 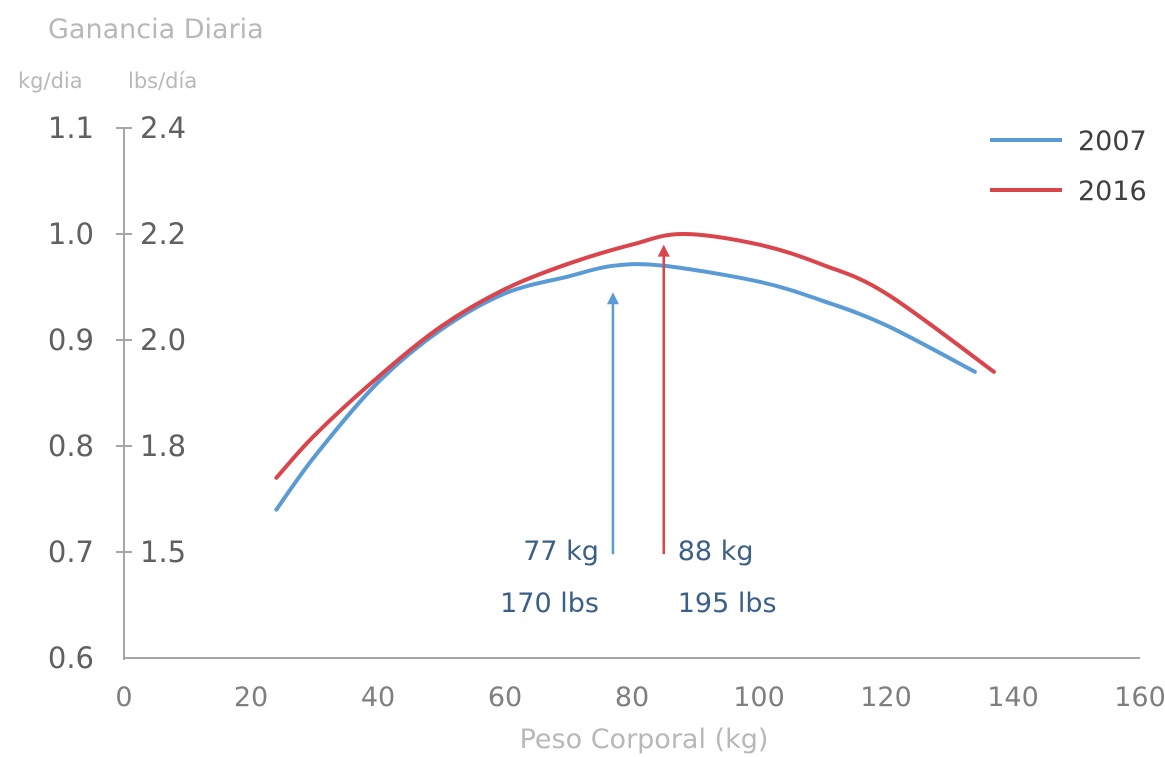 I want to click on x-axis-label: Peso Corporal (kg), so click(x=644, y=739).